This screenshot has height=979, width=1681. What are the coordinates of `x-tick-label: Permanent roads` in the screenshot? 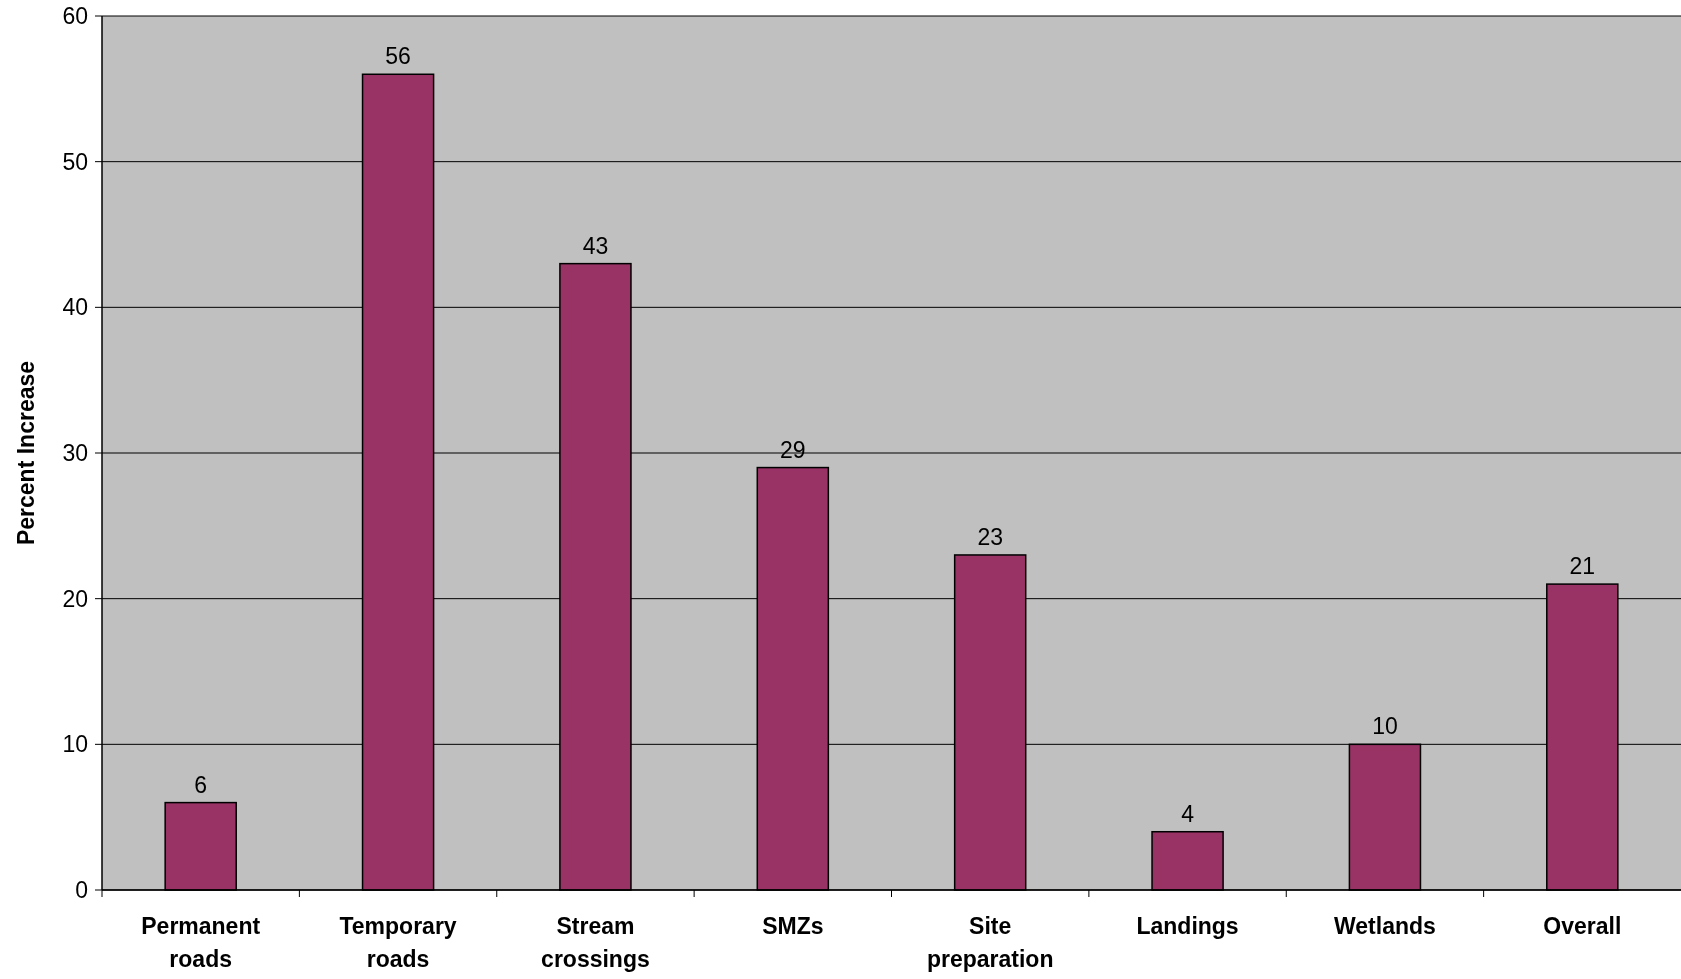 It's located at (201, 942).